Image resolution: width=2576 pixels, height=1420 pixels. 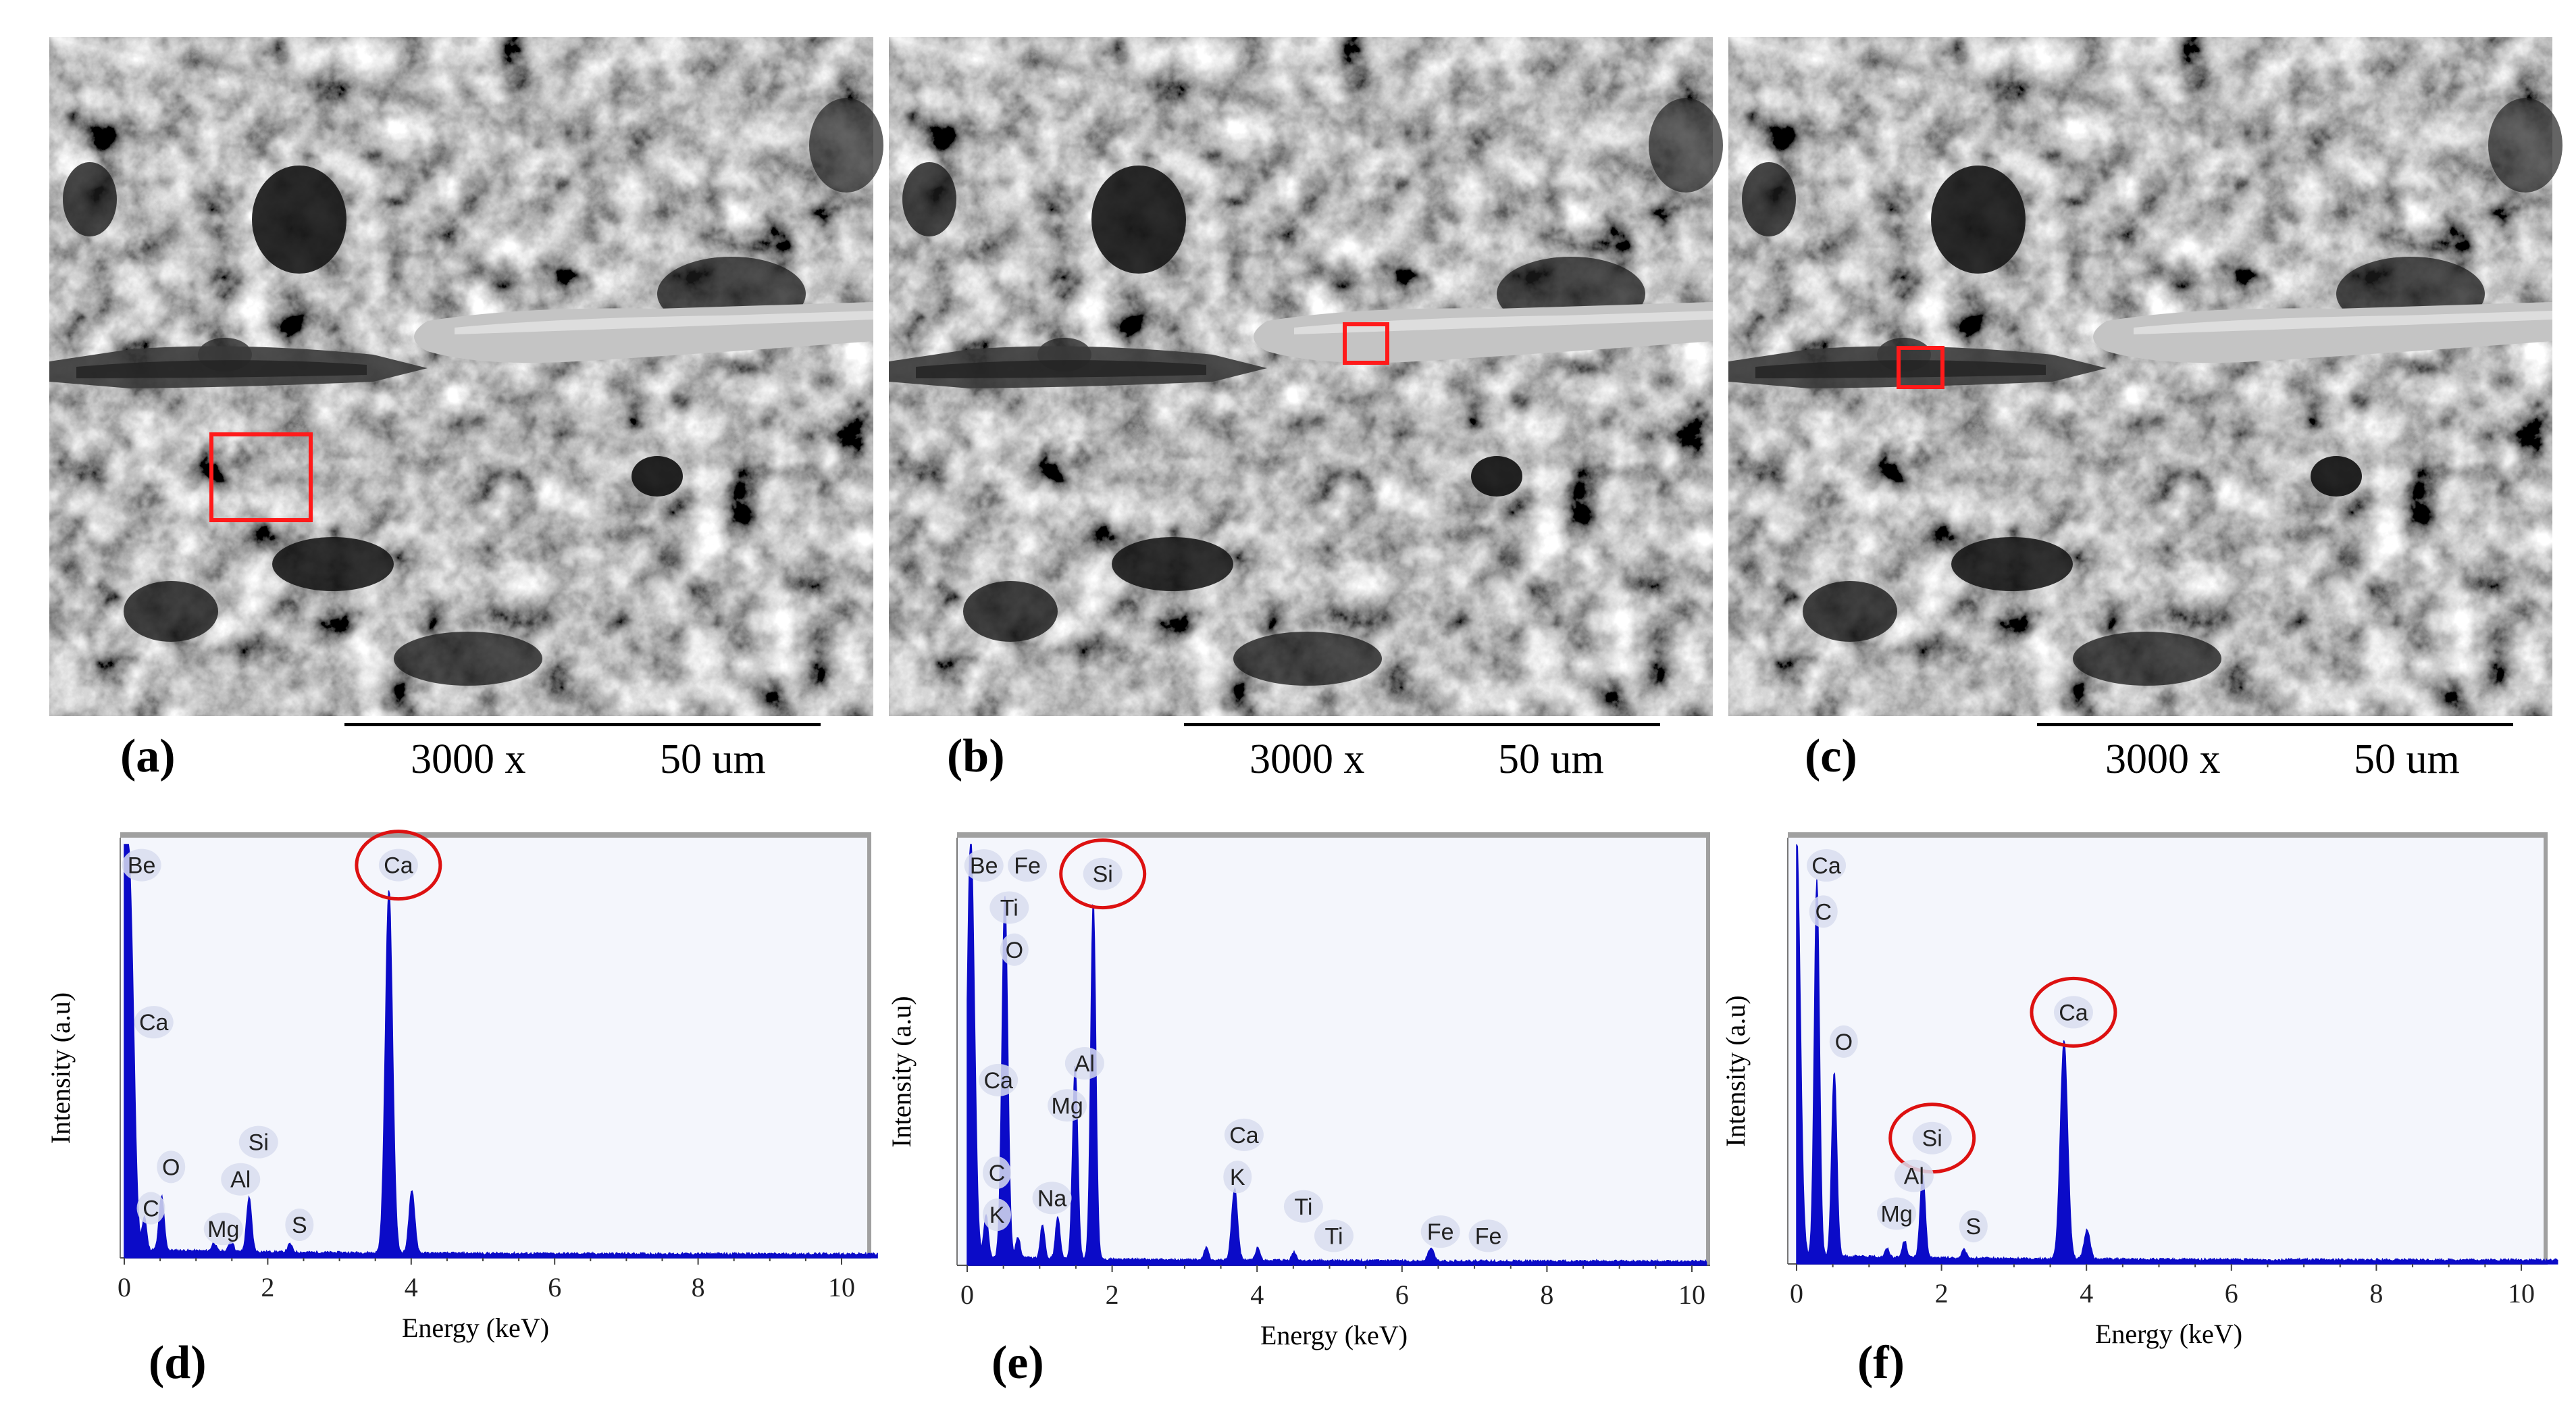 I want to click on scale-bar-a: (a) 3000 x 50 um, so click(x=470, y=752).